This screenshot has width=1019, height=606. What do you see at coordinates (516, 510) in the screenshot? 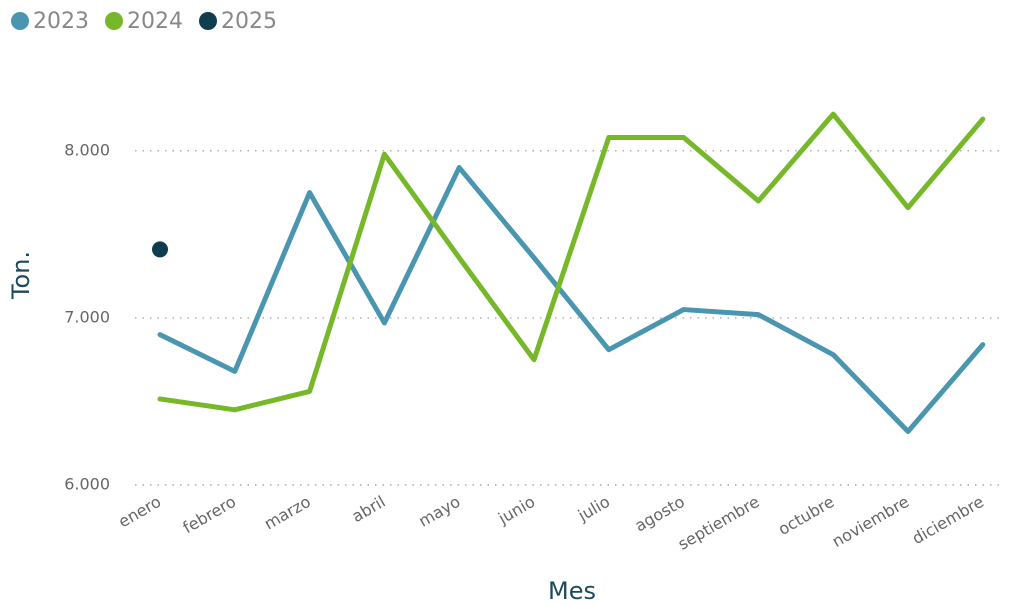
I see `x-tick-label: junio` at bounding box center [516, 510].